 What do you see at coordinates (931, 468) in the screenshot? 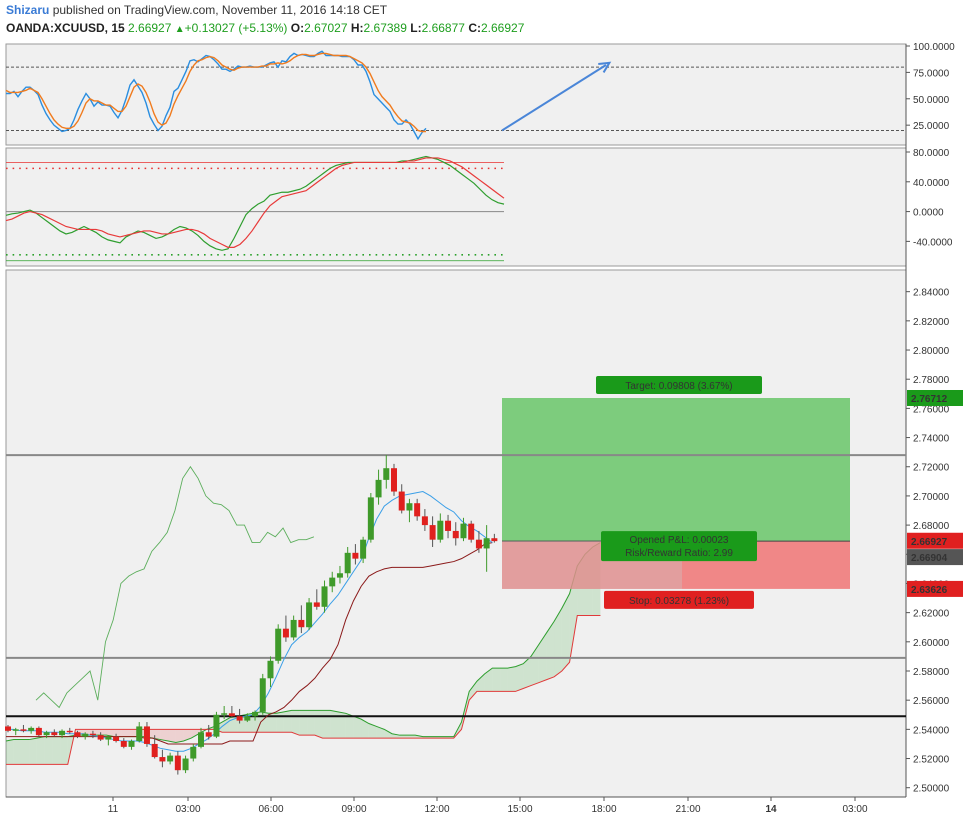
I see `price-tick-label: 2.72000` at bounding box center [931, 468].